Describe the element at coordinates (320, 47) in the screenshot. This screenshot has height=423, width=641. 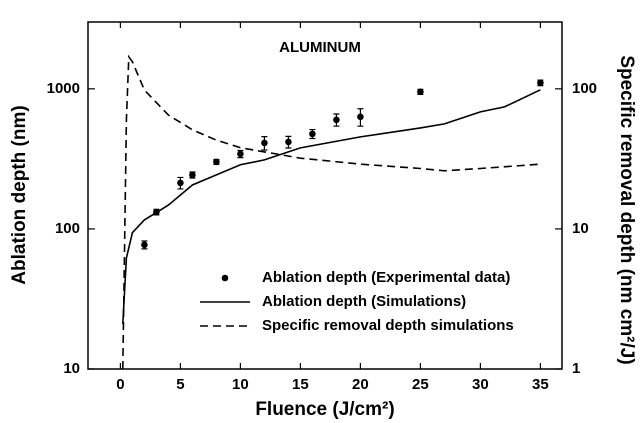
I see `annotation: ALUMINUM` at that location.